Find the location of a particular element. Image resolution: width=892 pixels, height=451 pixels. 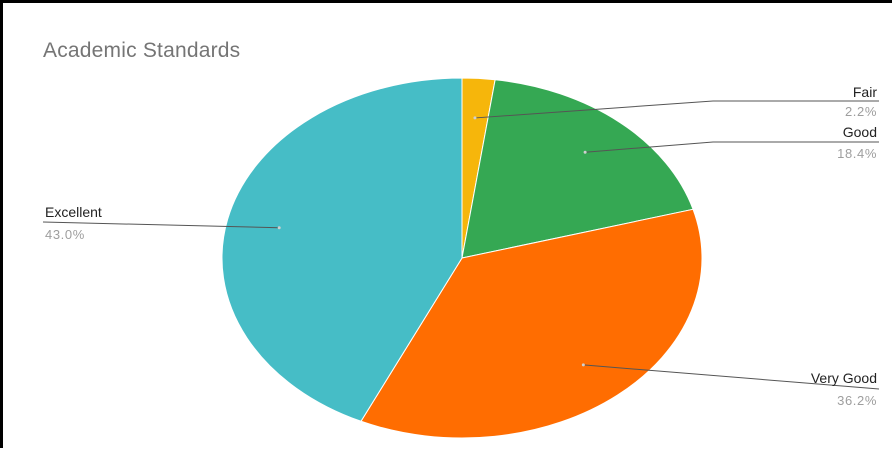

slice-label-good: Good is located at coordinates (860, 132).